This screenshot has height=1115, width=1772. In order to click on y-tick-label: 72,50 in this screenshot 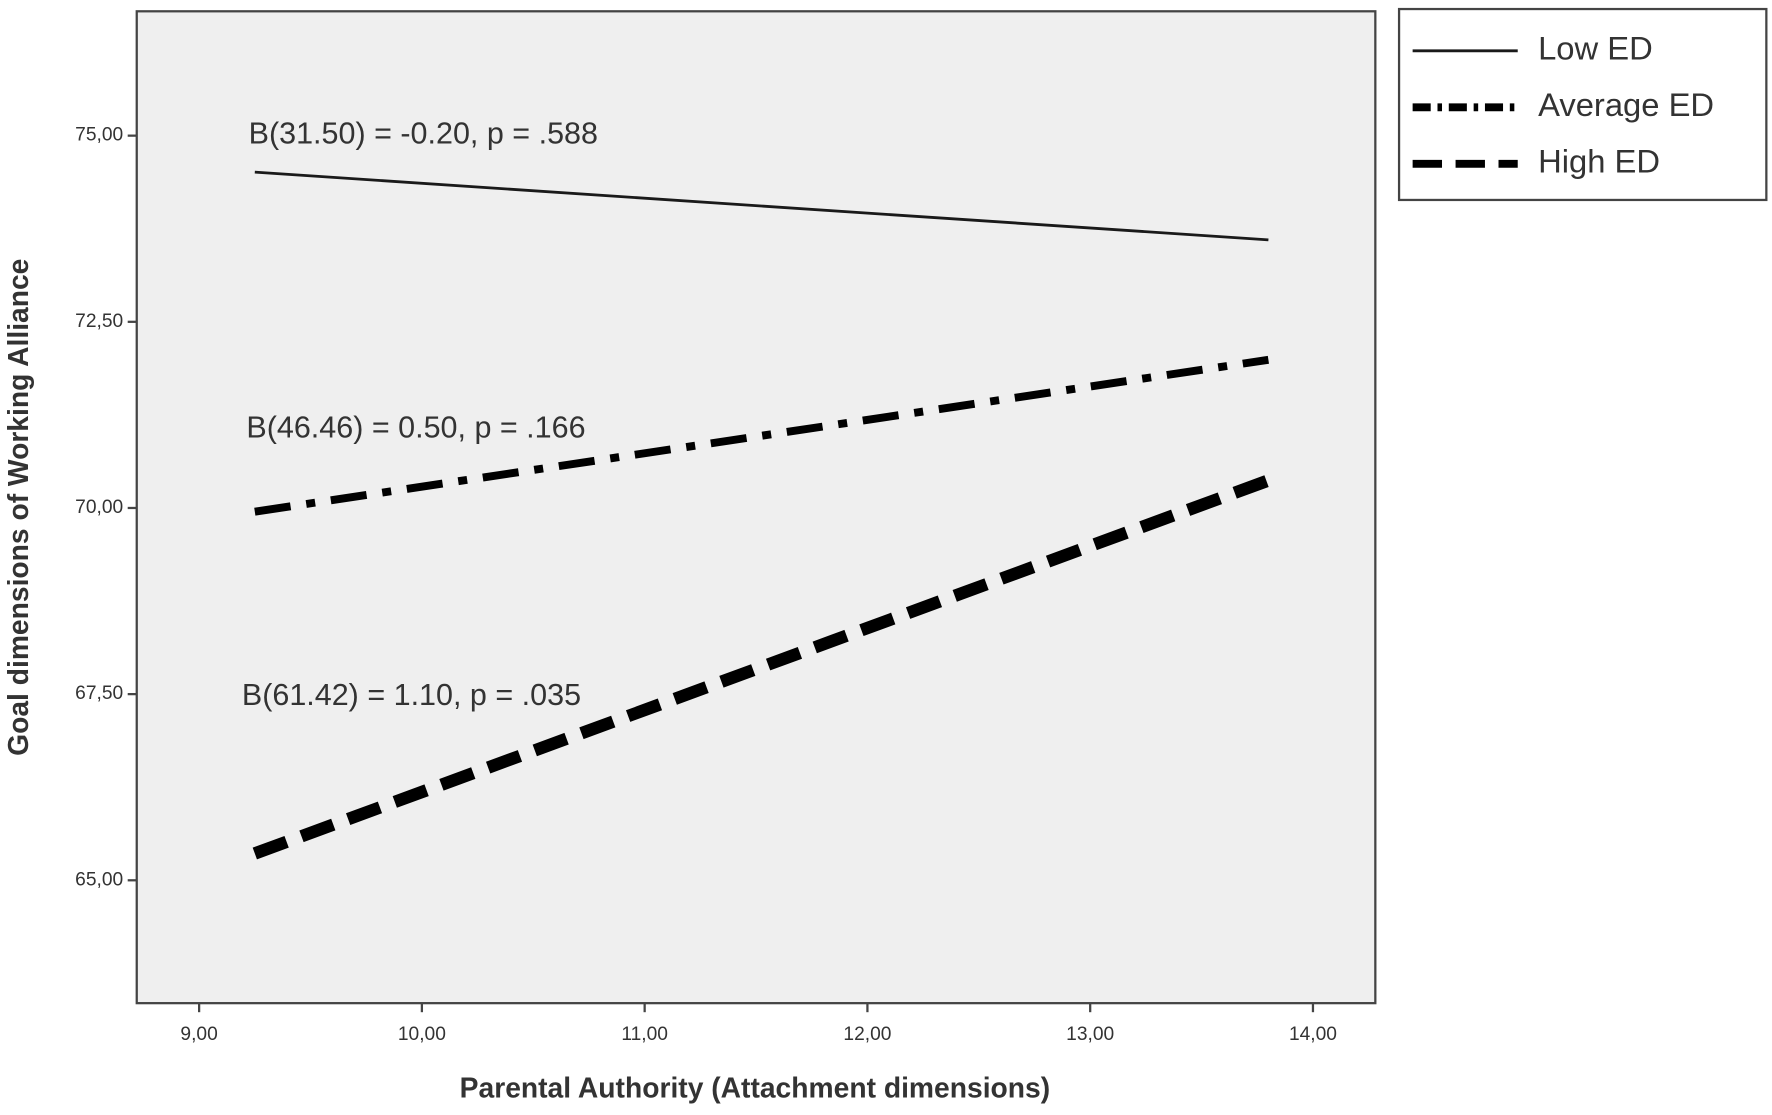, I will do `click(99, 321)`.